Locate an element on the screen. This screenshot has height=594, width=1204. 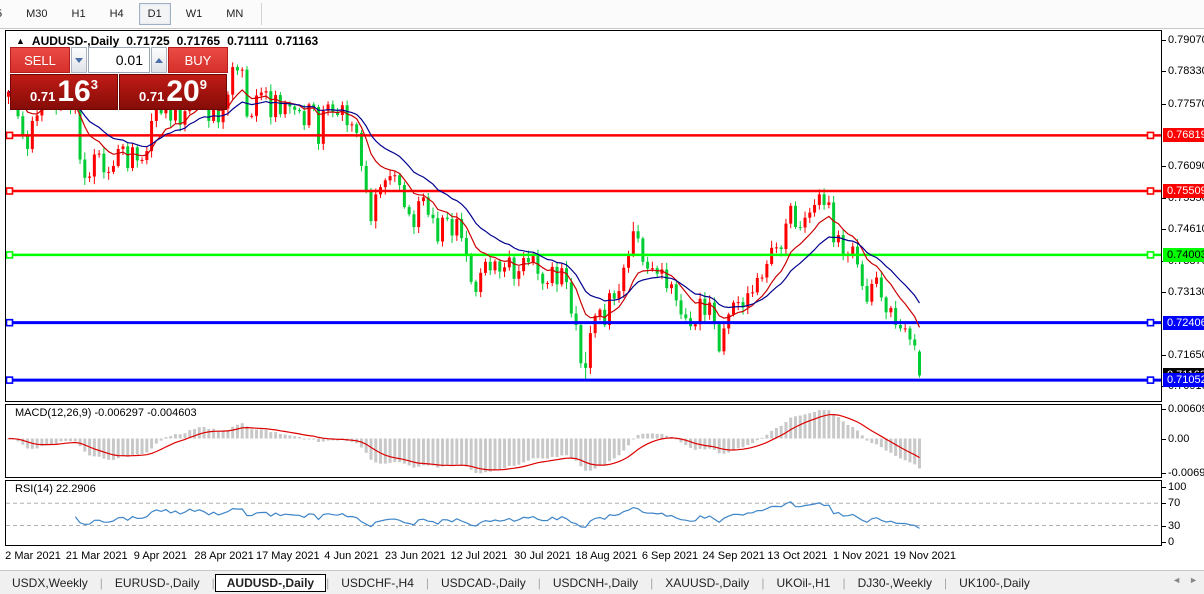
price-tick-label: 0.77570 is located at coordinates (1186, 103).